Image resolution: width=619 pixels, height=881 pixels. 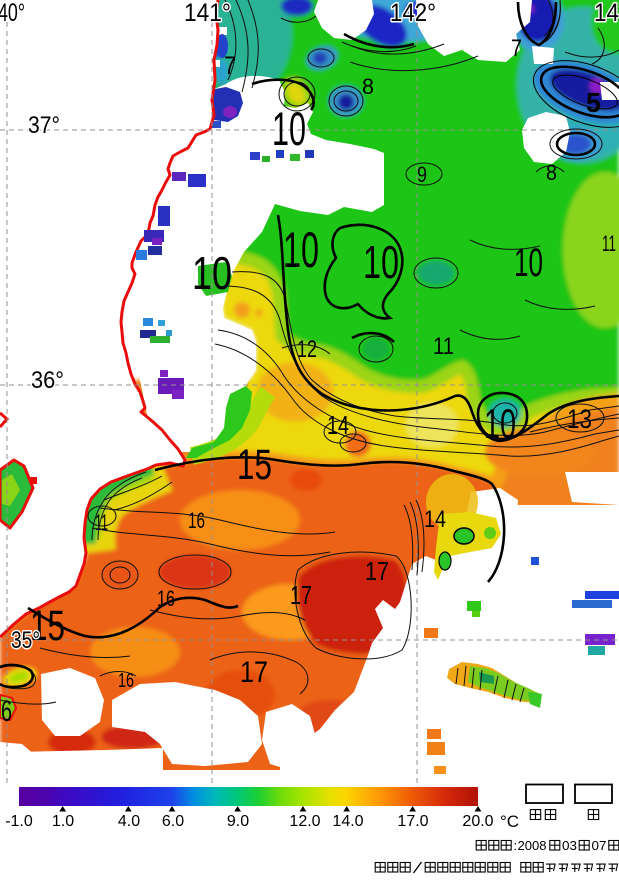 What do you see at coordinates (44, 125) in the screenshot?
I see `svg-text: 37°` at bounding box center [44, 125].